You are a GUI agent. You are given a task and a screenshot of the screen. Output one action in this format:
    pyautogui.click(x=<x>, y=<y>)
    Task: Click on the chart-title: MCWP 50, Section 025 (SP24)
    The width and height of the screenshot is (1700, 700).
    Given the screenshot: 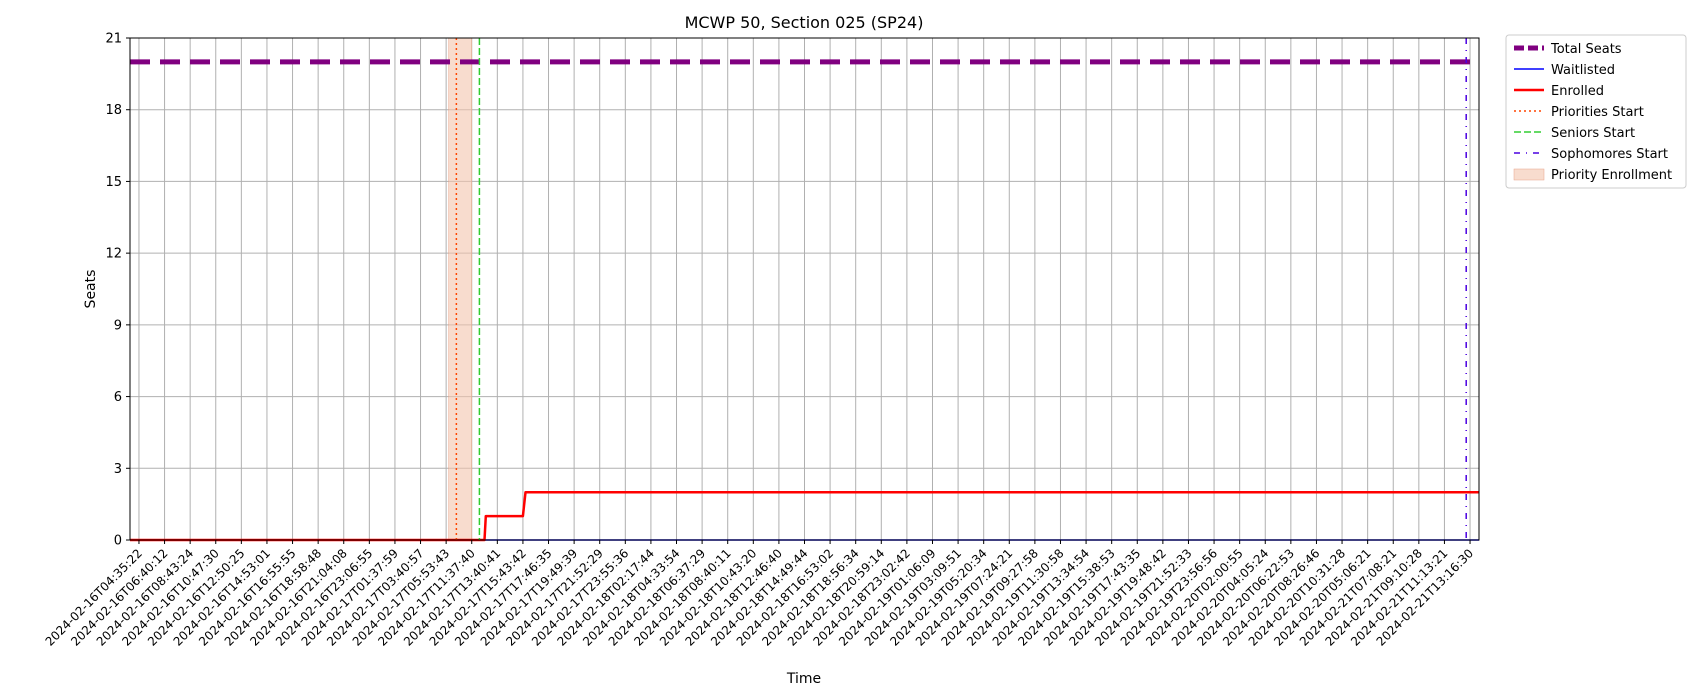 What is the action you would take?
    pyautogui.click(x=804, y=22)
    